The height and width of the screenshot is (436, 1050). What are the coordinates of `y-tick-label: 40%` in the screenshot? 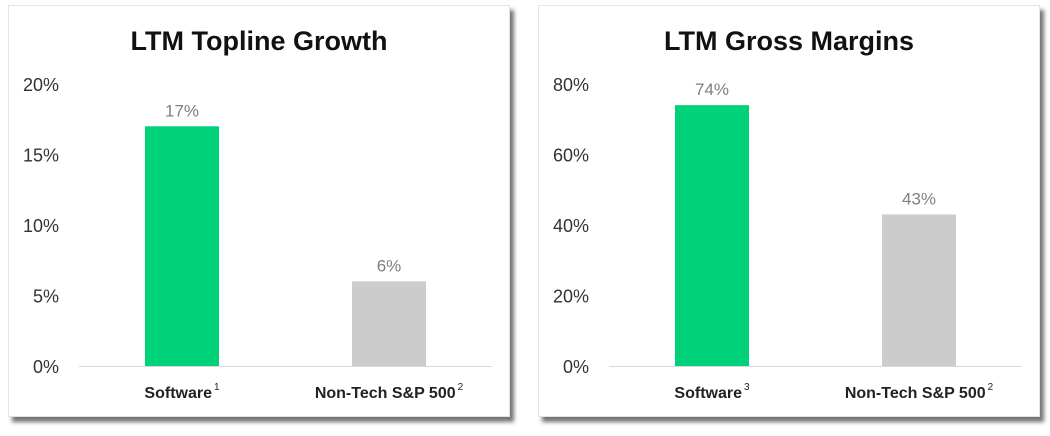 It's located at (571, 226).